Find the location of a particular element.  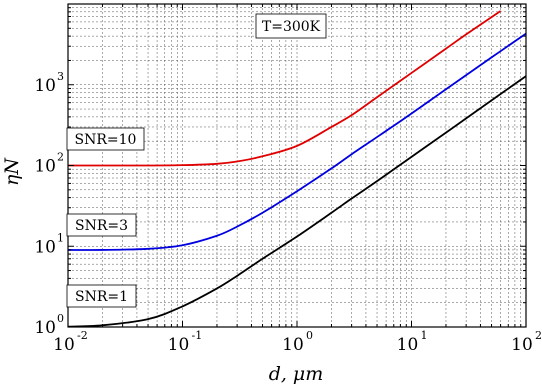

annotation-temperature-text: T=300K is located at coordinates (291, 27).